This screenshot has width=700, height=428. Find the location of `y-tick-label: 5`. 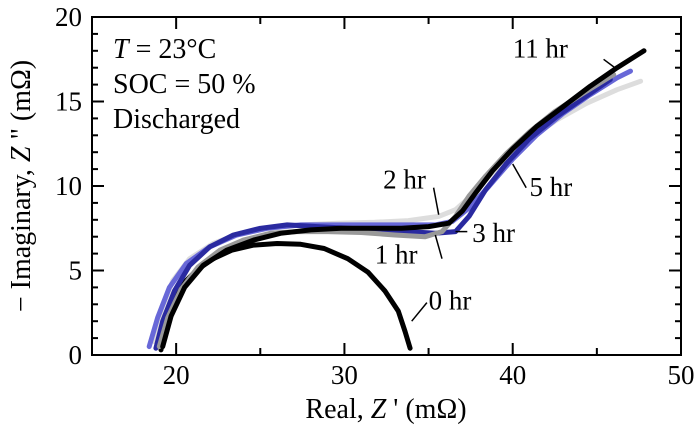

y-tick-label: 5 is located at coordinates (76, 271).